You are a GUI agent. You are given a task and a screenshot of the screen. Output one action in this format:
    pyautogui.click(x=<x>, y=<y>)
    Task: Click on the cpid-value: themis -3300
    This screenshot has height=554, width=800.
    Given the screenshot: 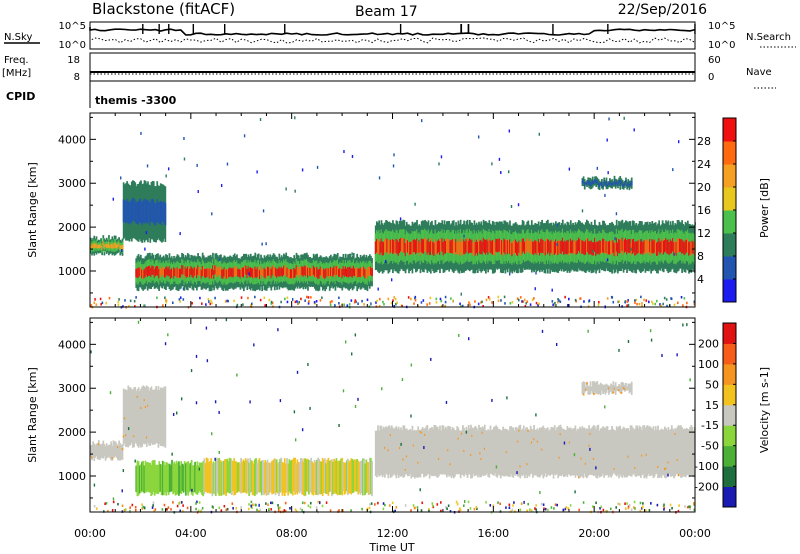 What is the action you would take?
    pyautogui.click(x=136, y=100)
    